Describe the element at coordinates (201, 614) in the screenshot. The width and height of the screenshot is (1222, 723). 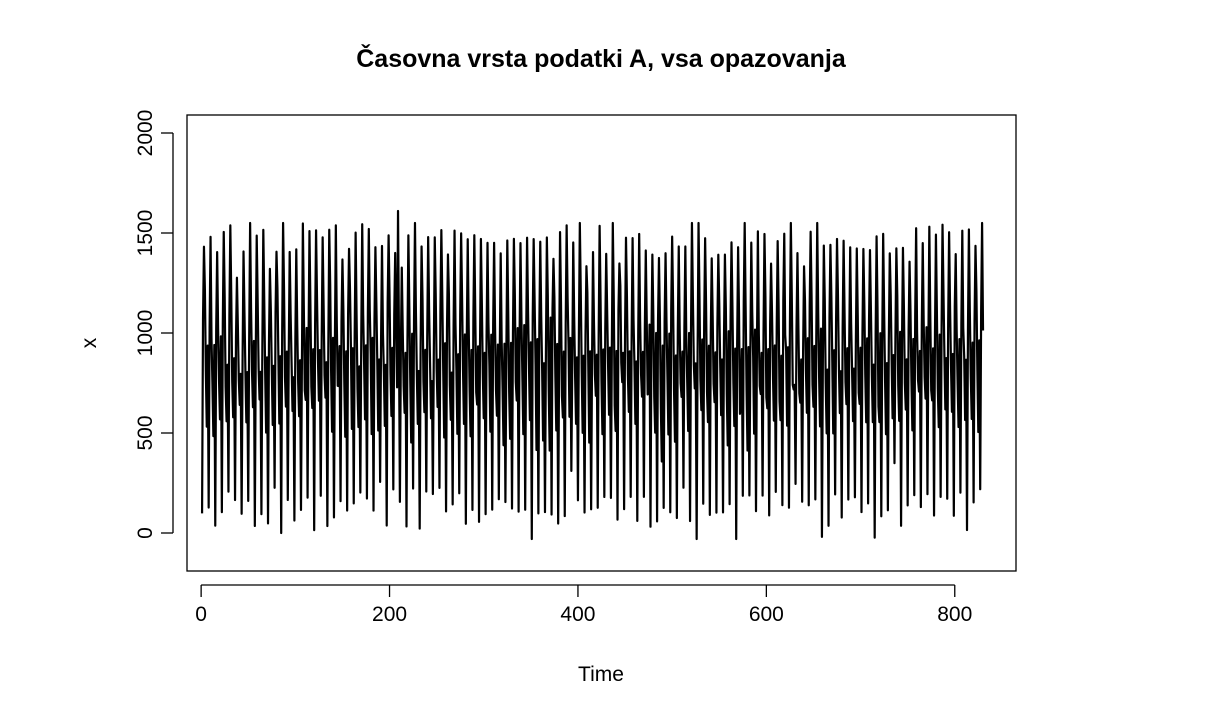
I see `x-tick-label: 0` at that location.